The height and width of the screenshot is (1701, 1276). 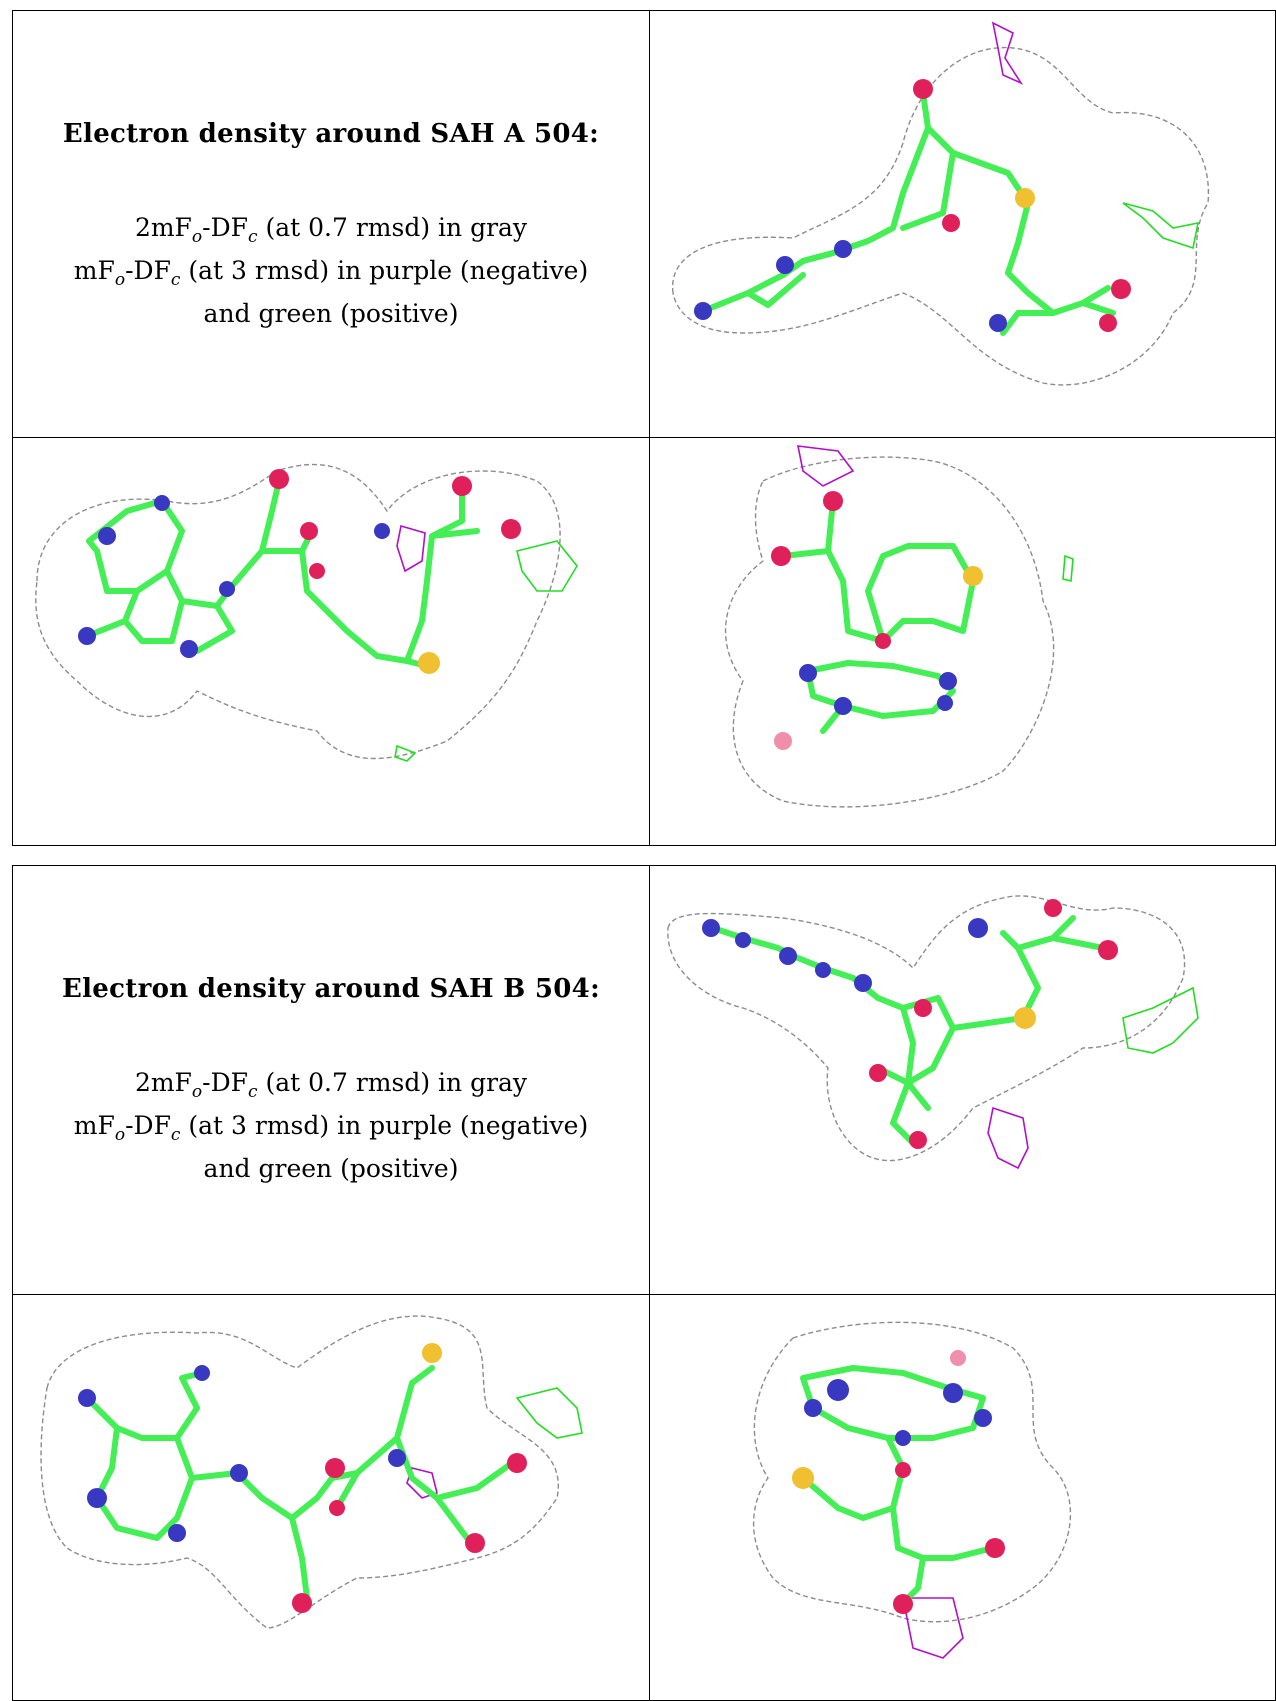 I want to click on density-view-b3, so click(x=963, y=1497).